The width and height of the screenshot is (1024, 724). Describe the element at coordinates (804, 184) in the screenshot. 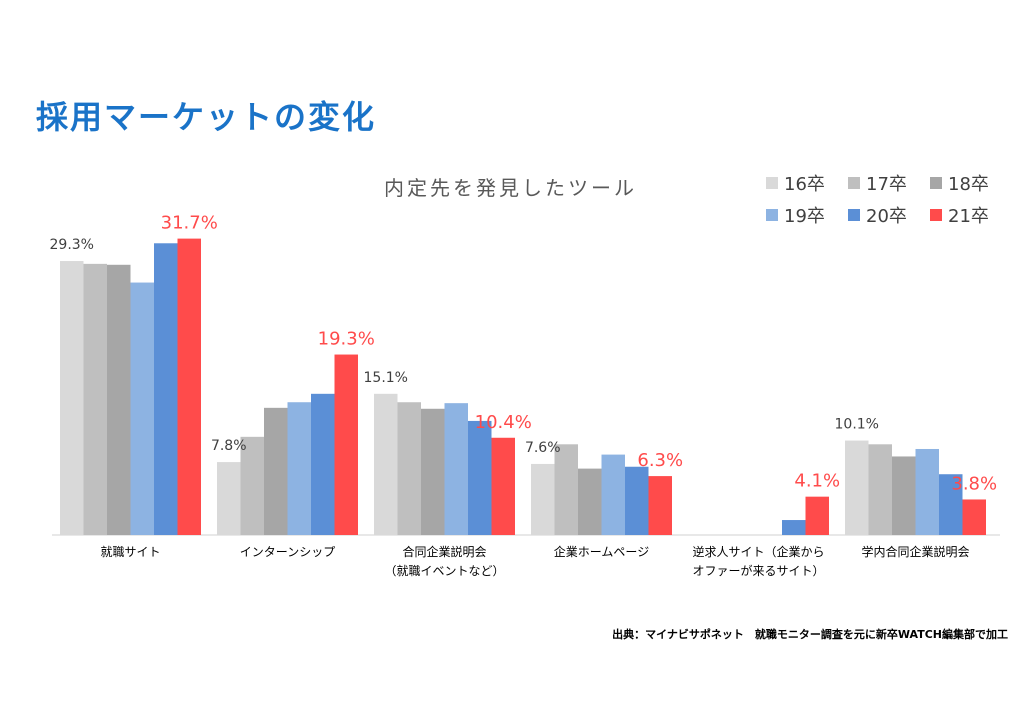

I see `legend-label-16: 16卒` at that location.